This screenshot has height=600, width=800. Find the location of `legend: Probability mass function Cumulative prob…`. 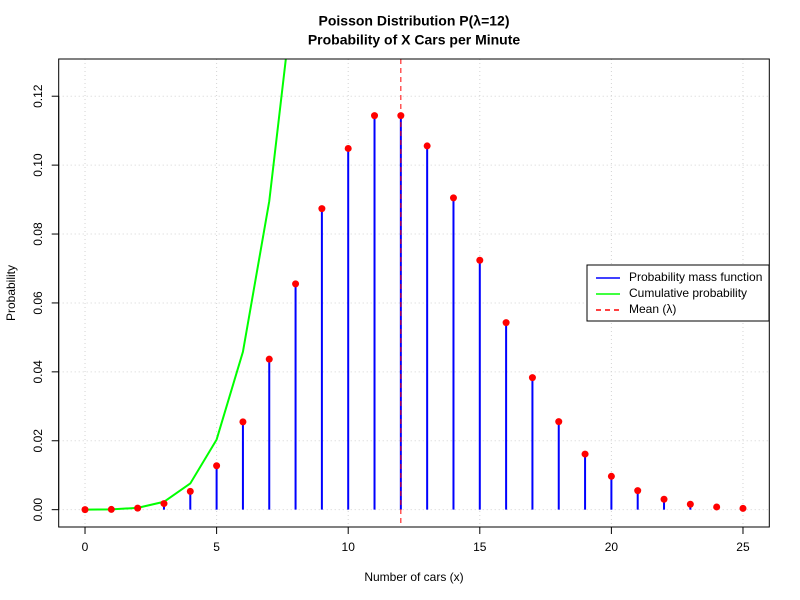

legend: Probability mass function Cumulative prob… is located at coordinates (678, 293).